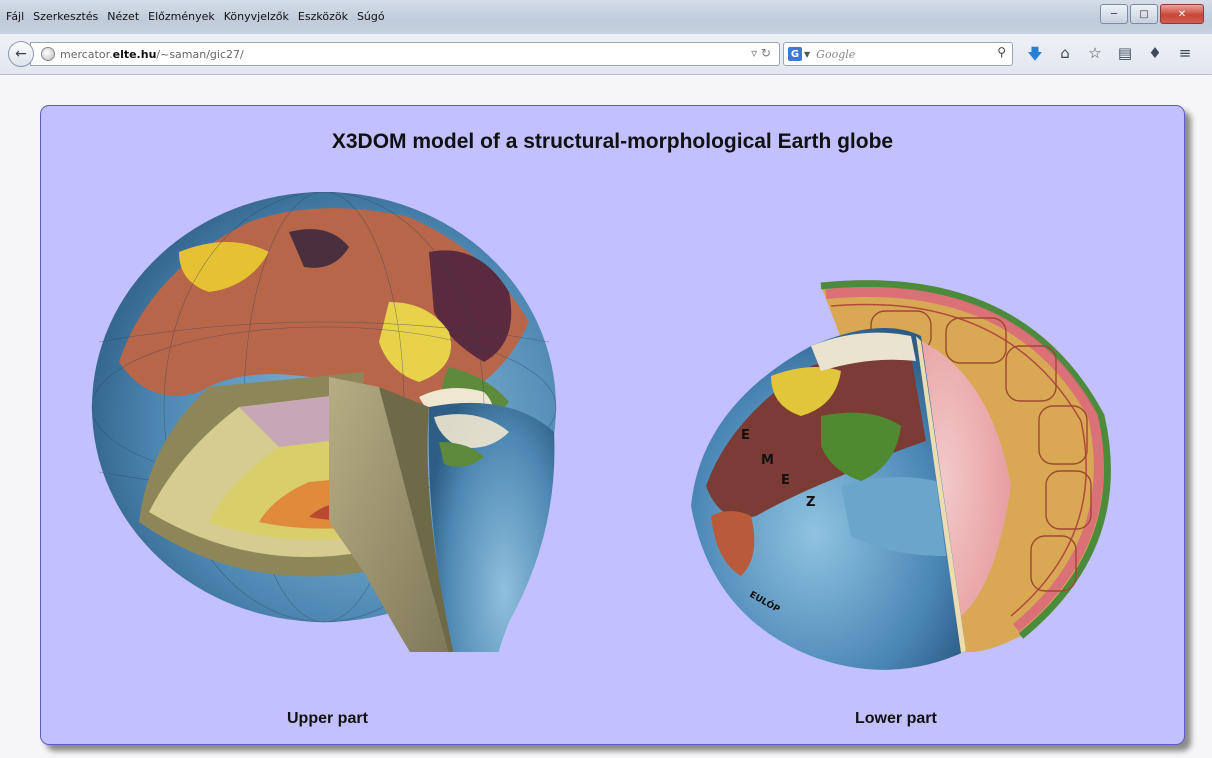  I want to click on ocean-shelf, so click(893, 516).